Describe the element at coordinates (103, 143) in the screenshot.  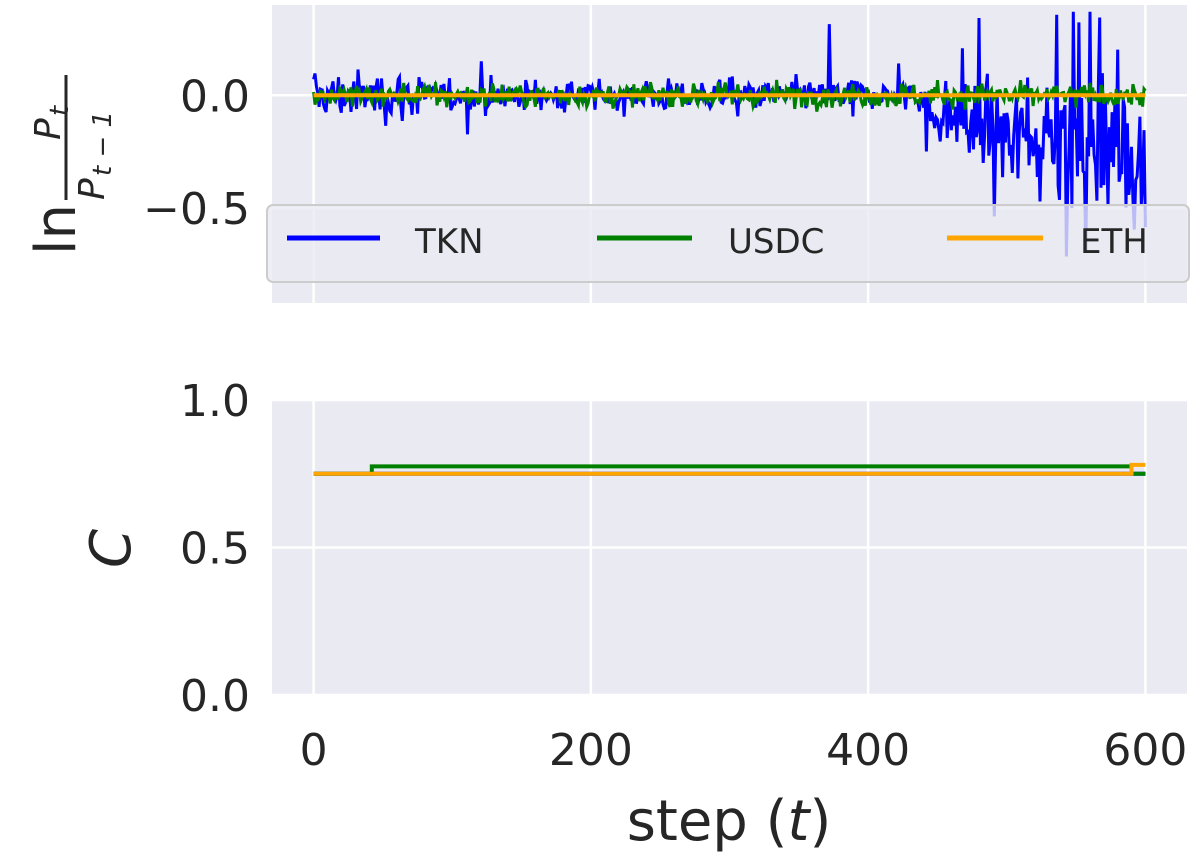
I see `ylabel-denominator-subscript: t − 1` at that location.